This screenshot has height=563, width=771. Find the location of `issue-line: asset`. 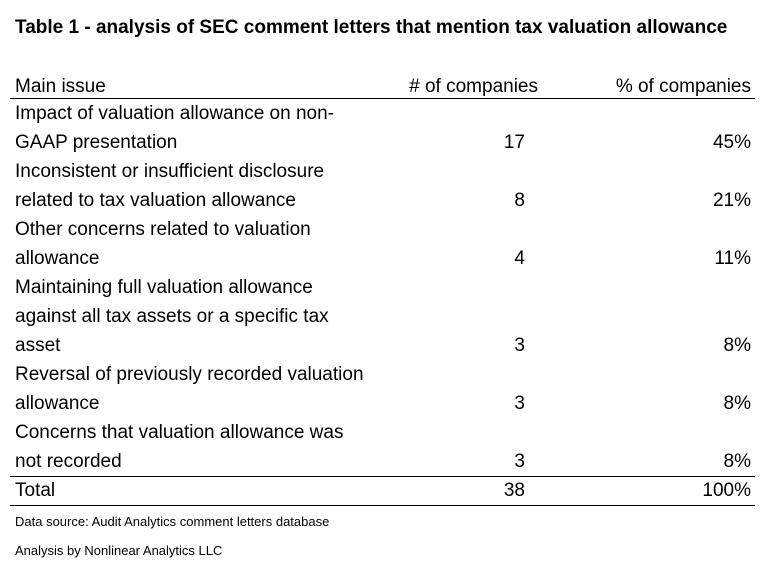

issue-line: asset is located at coordinates (38, 345).